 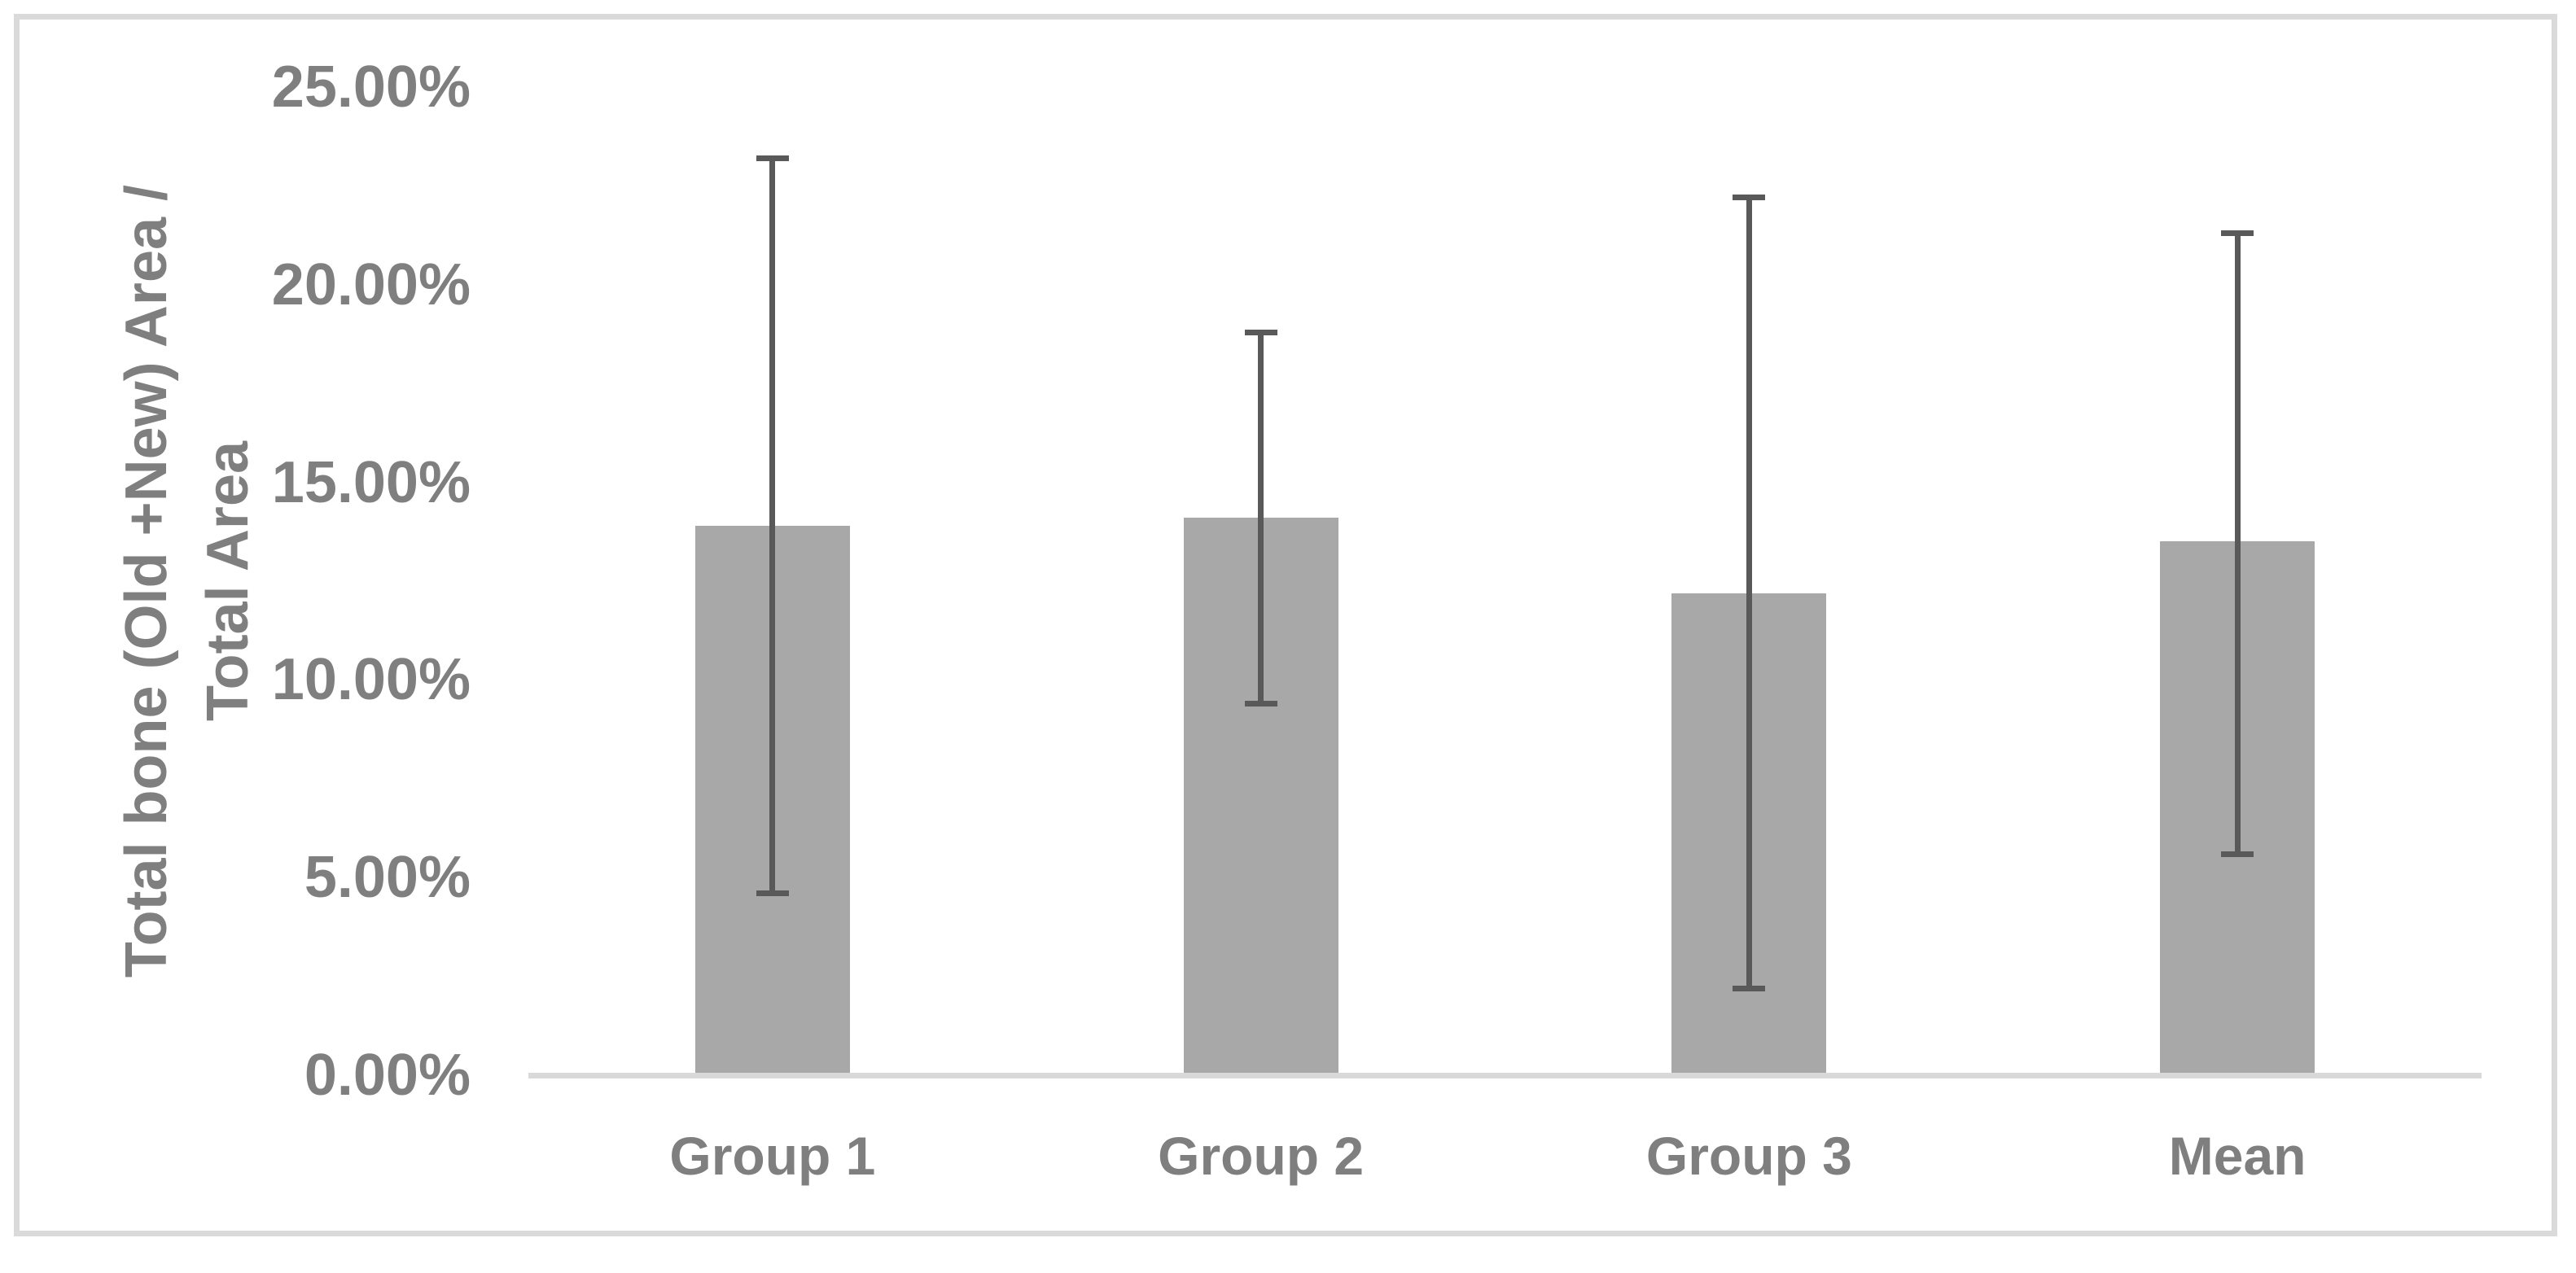 I want to click on y-tick-label: 25.00%, so click(x=371, y=87).